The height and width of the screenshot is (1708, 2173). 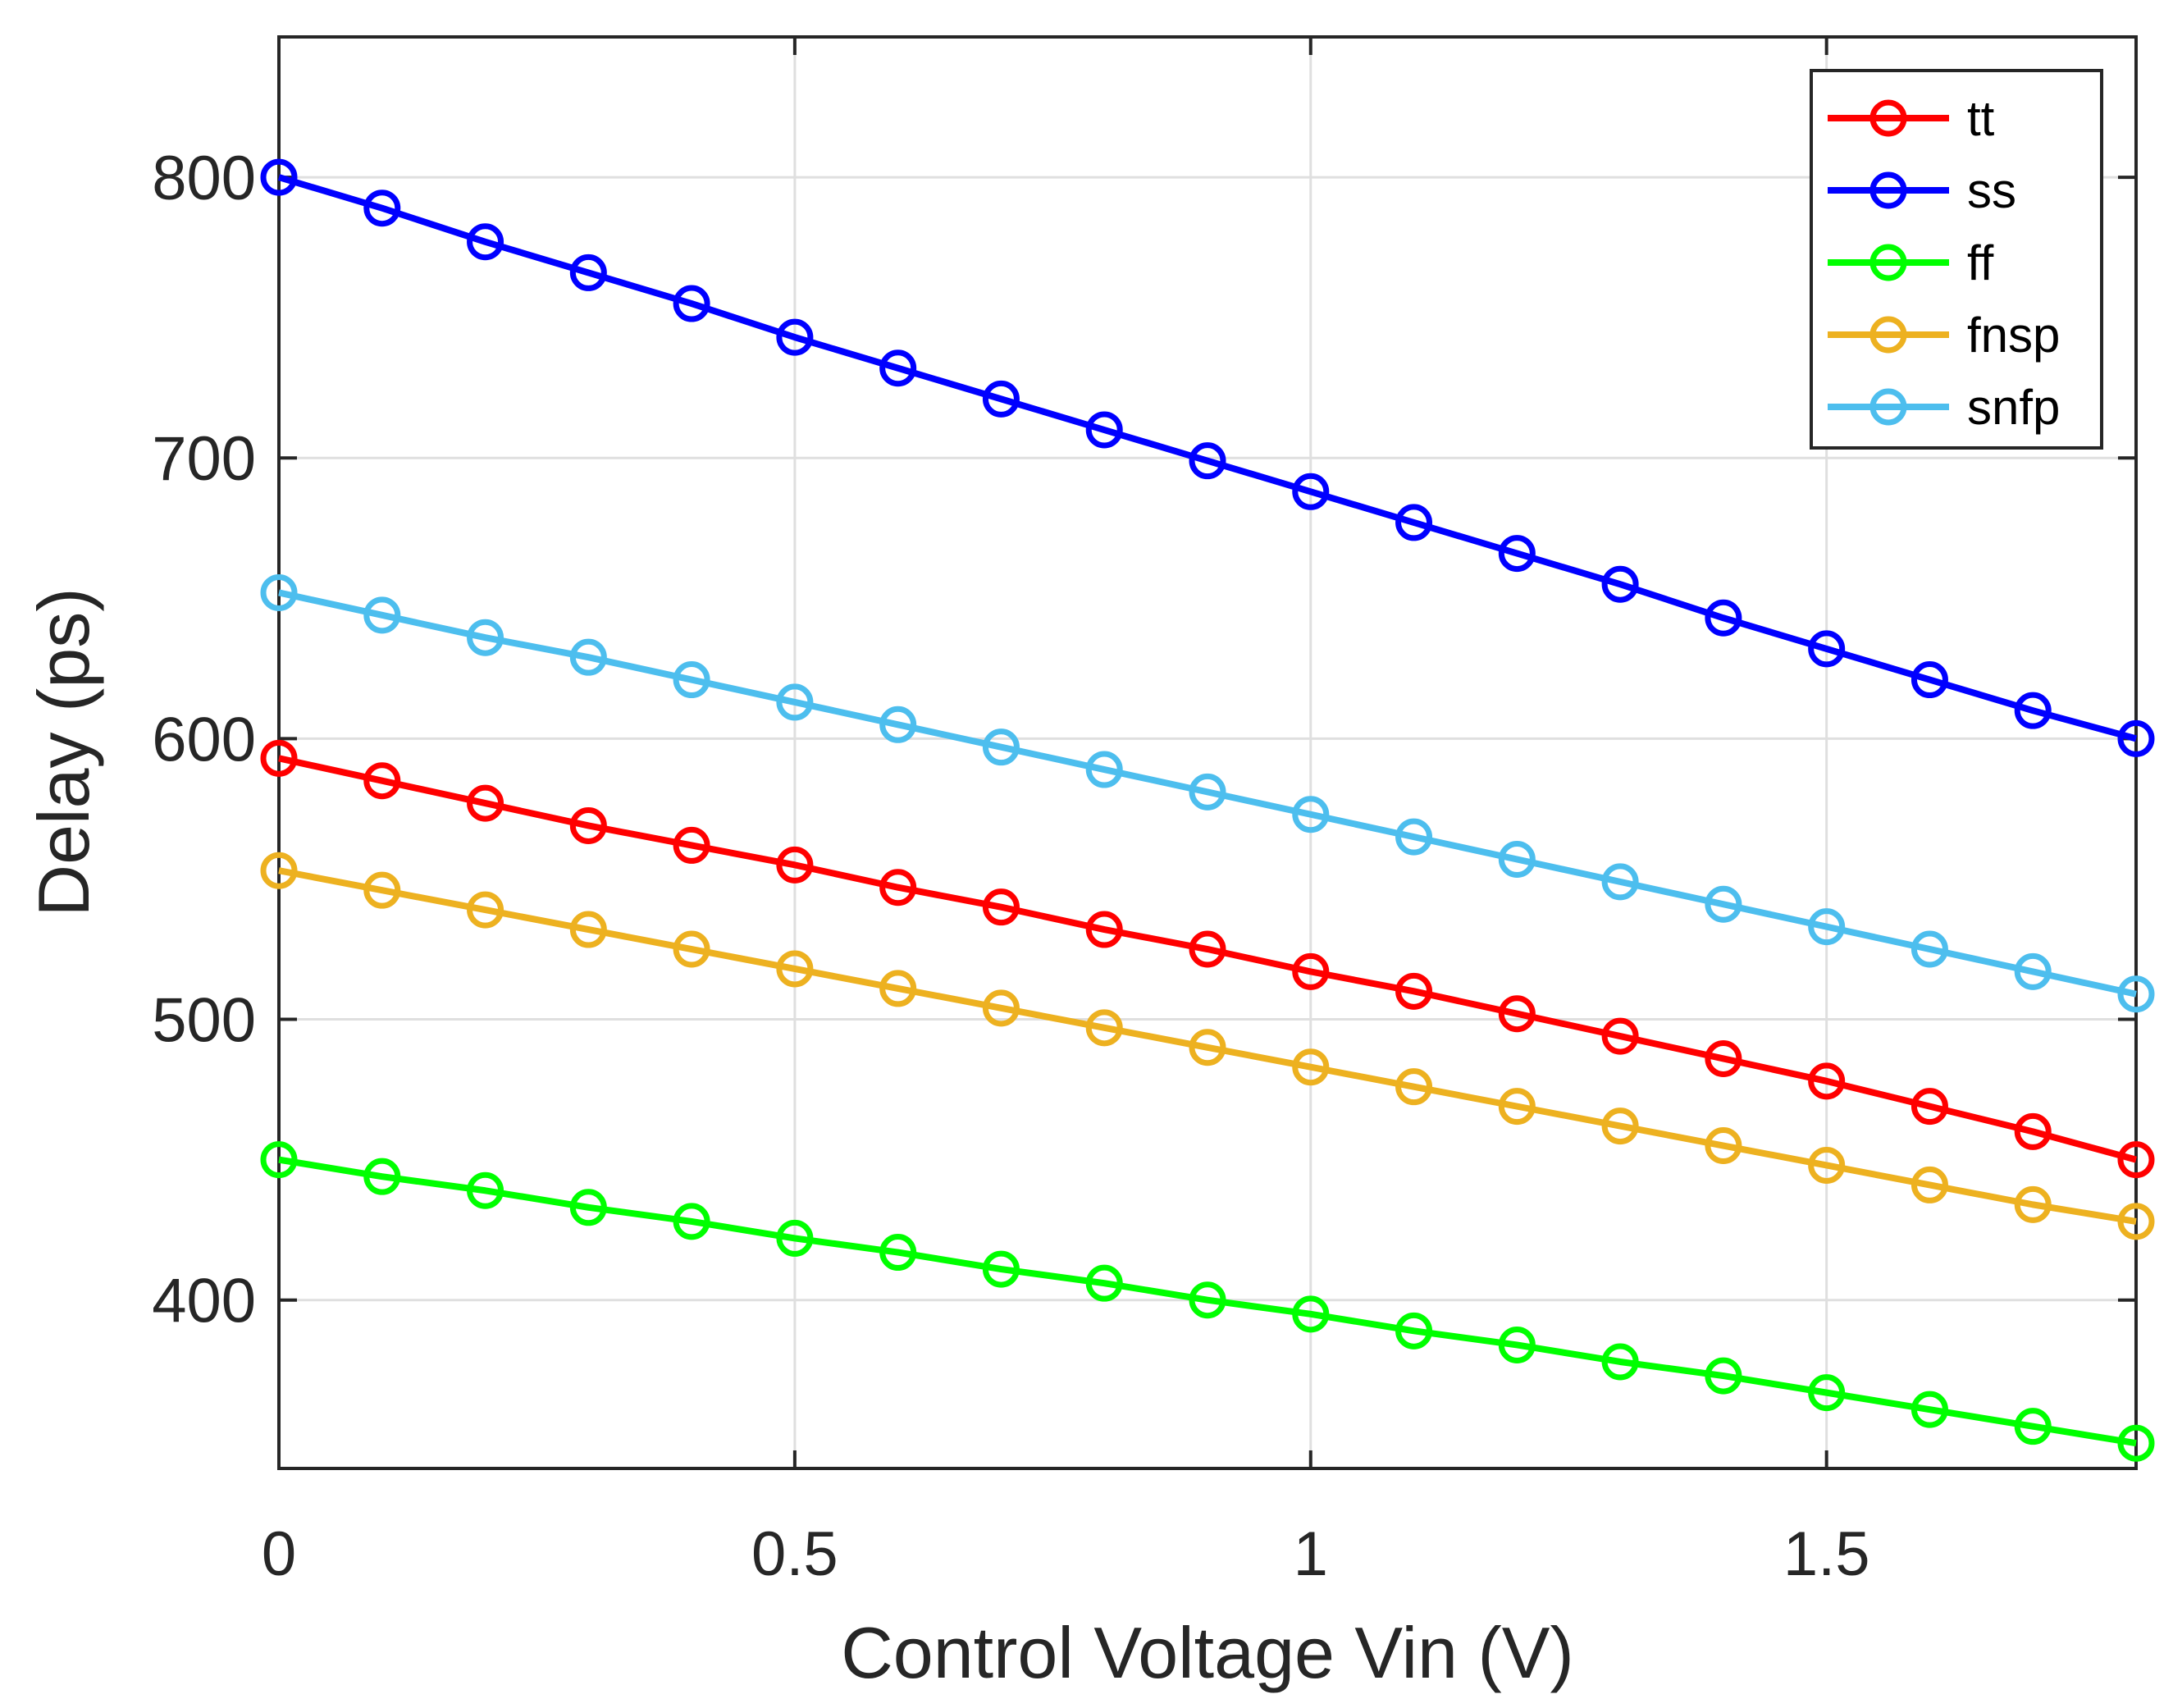 I want to click on legend-item-ff: ff, so click(x=1911, y=262).